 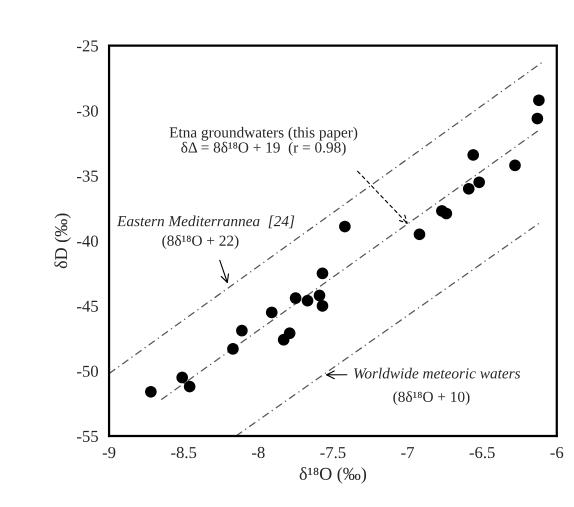 I want to click on x-tick-label: -8, so click(x=258, y=452).